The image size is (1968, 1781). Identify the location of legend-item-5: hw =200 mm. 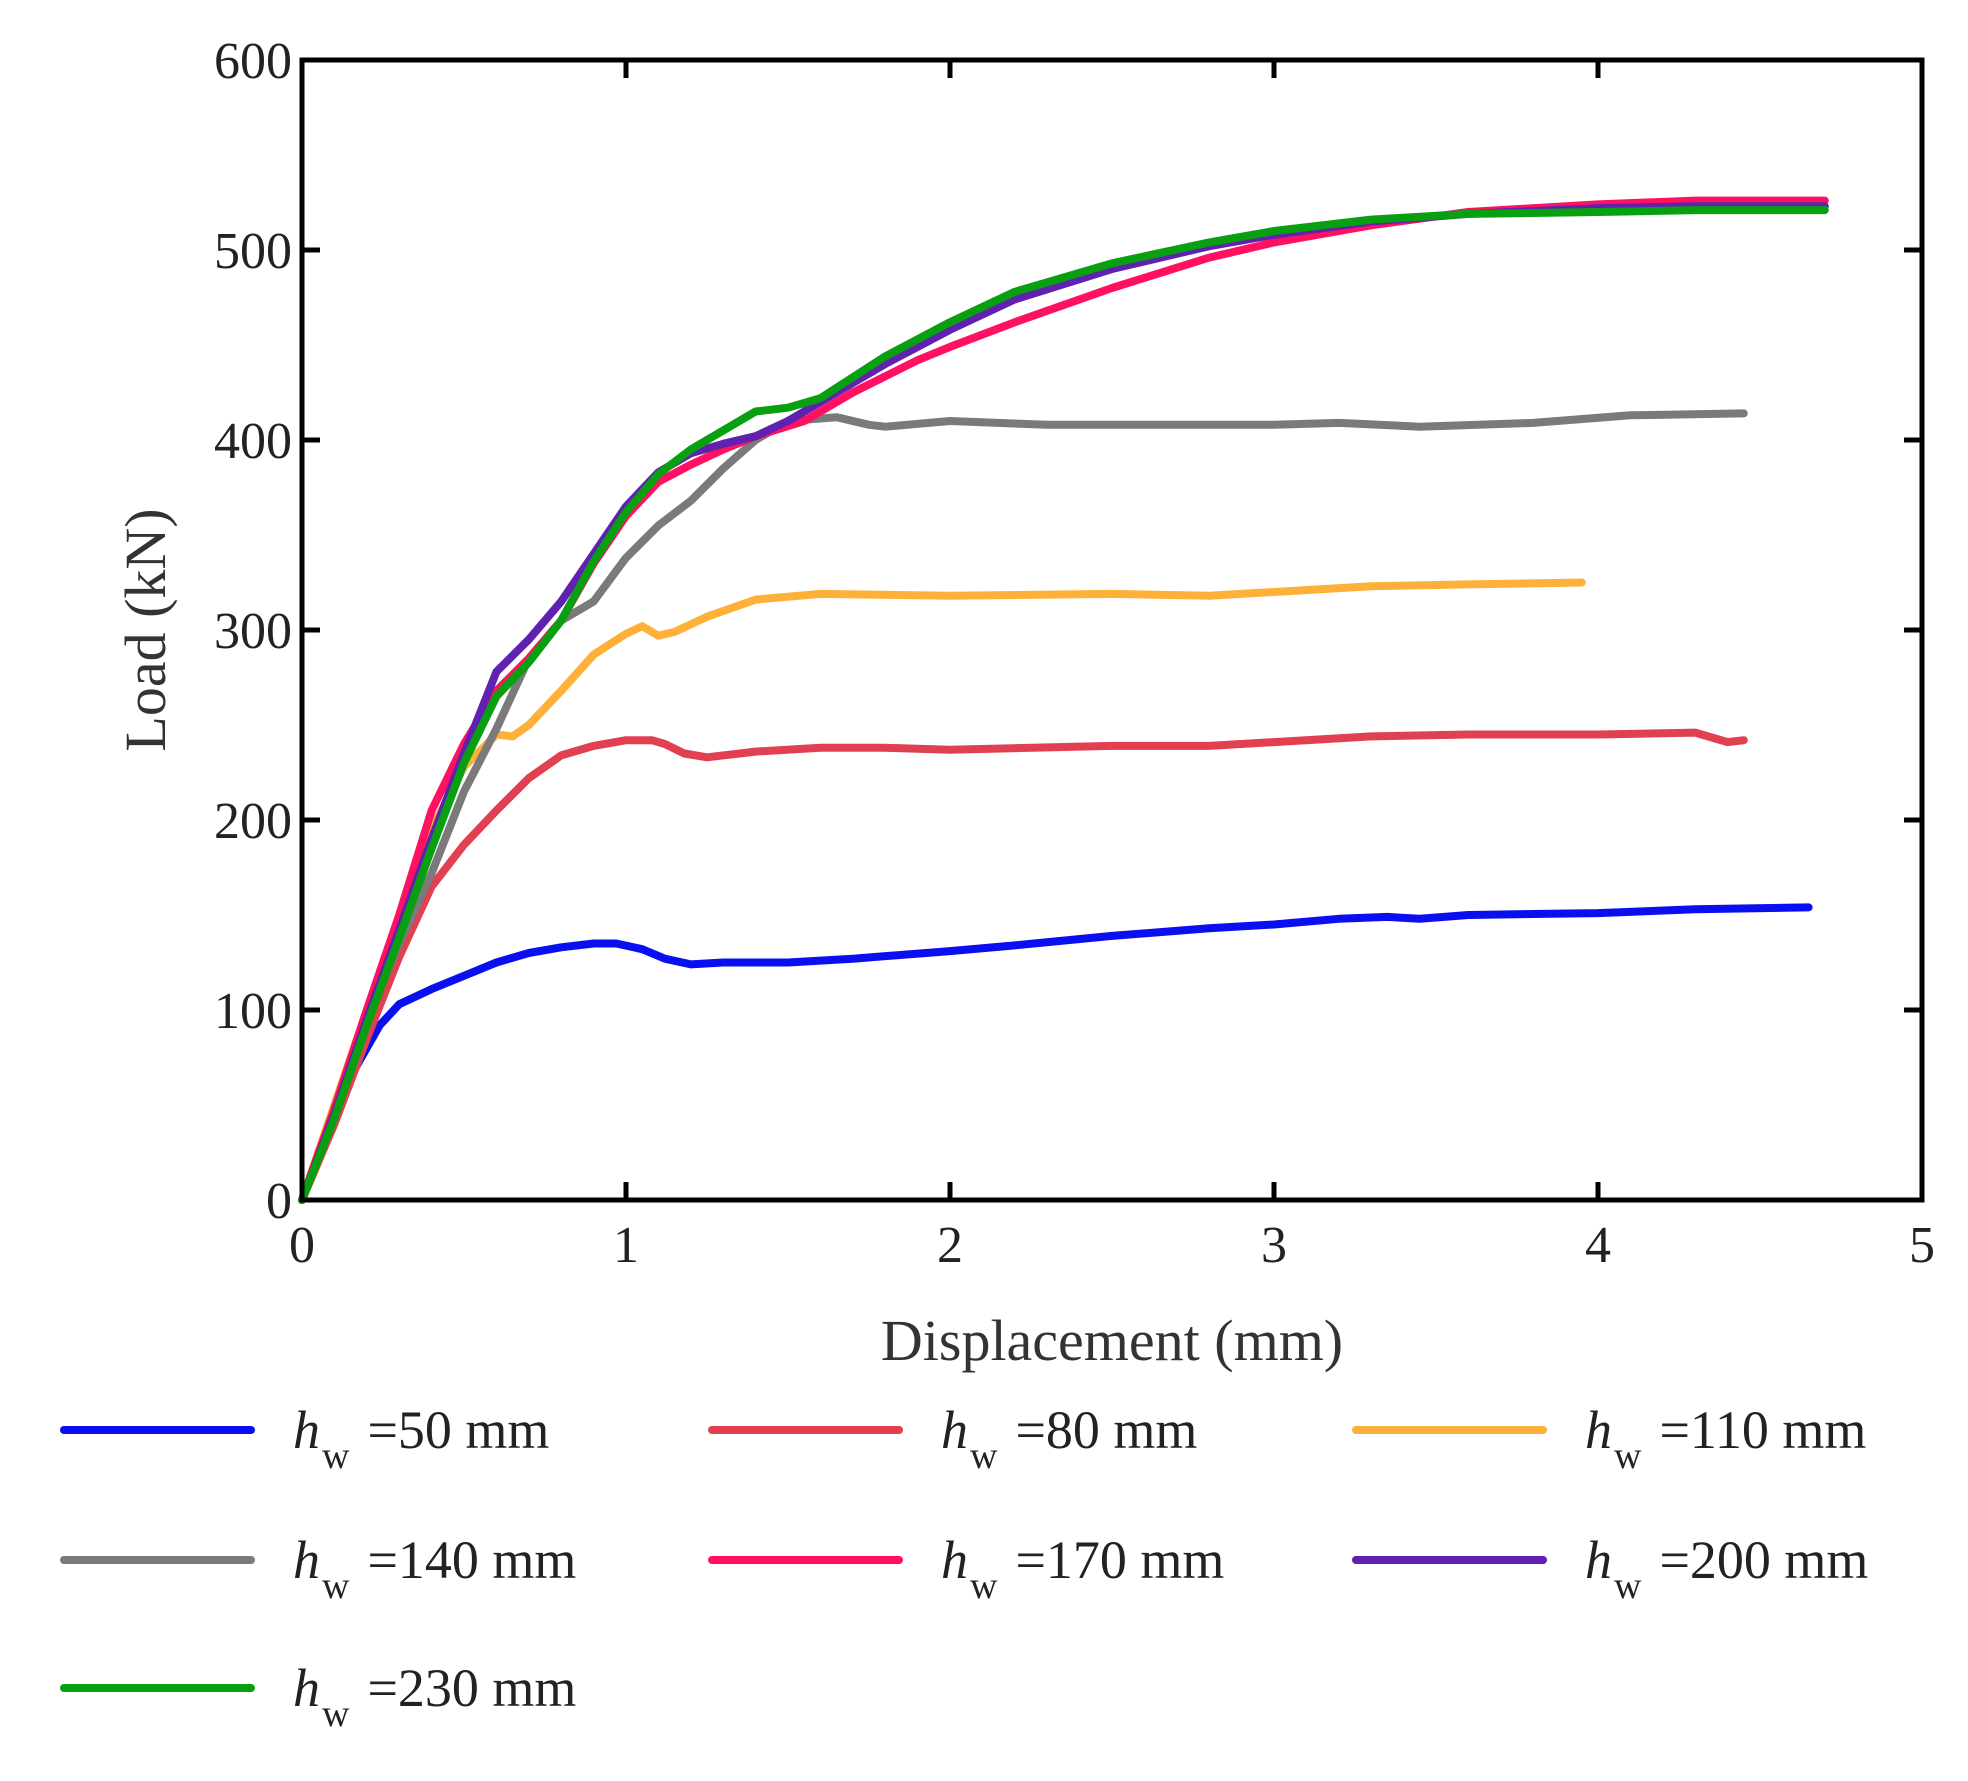
(1610, 1563).